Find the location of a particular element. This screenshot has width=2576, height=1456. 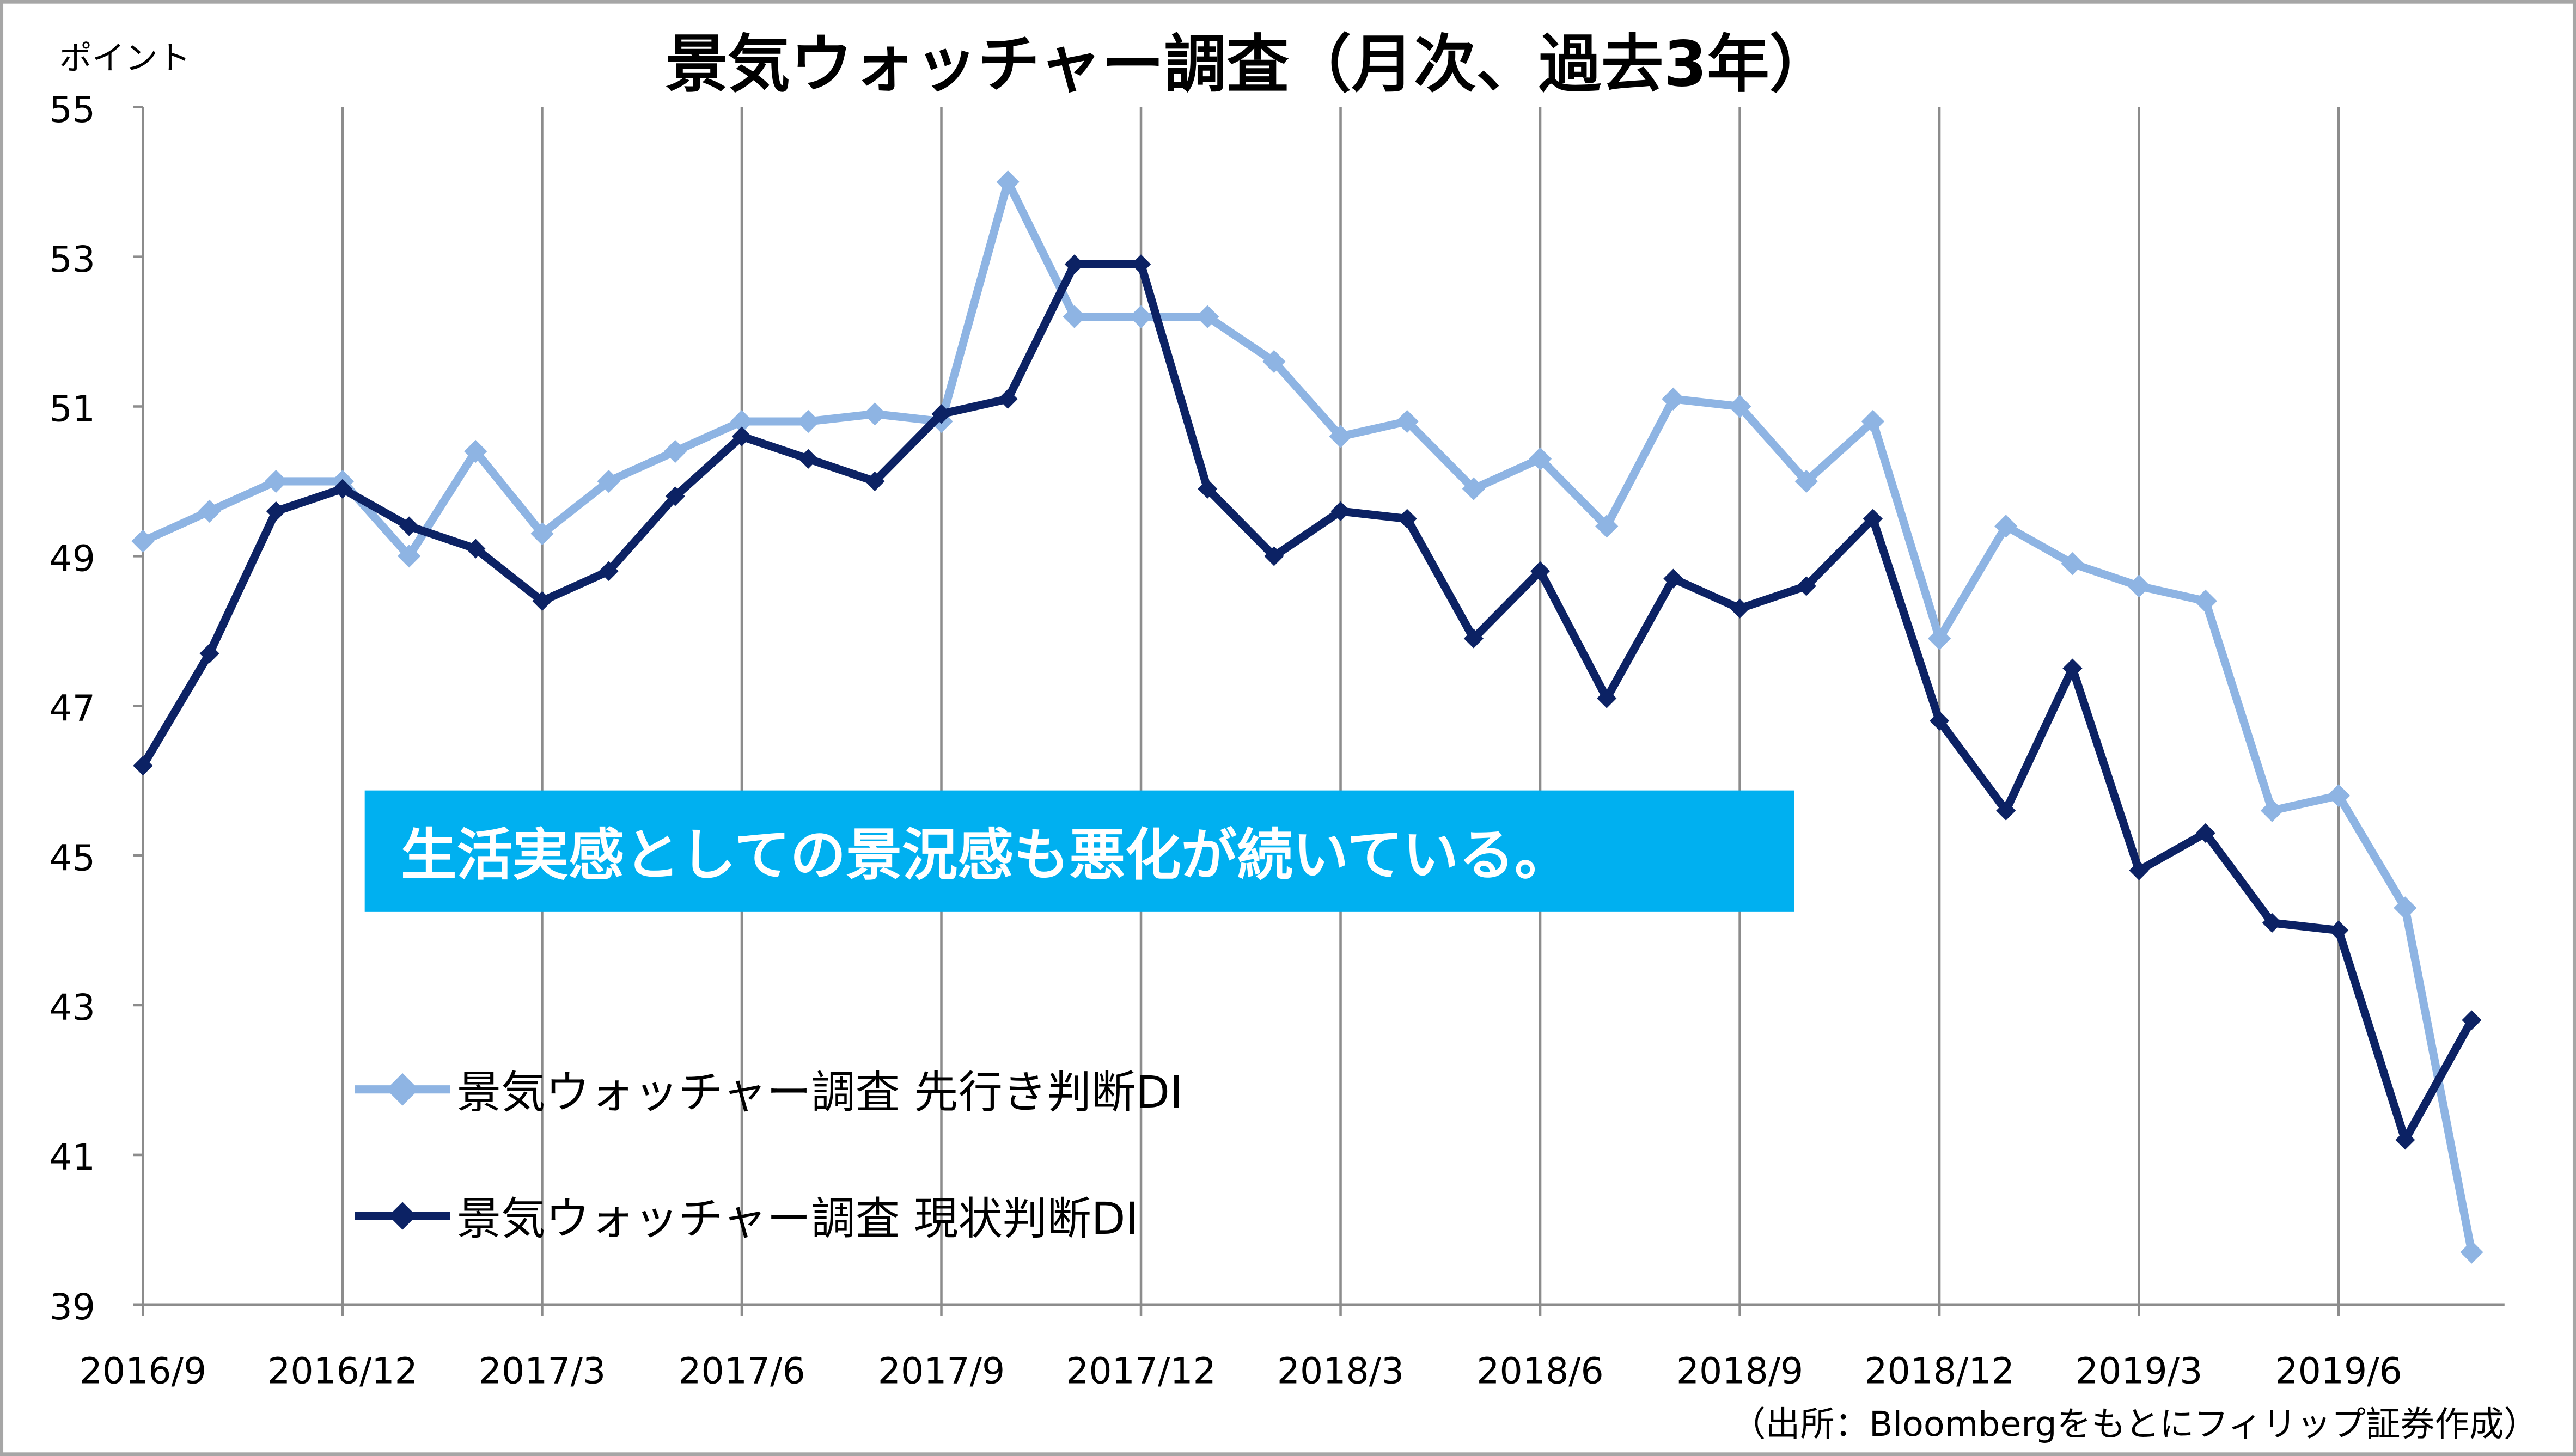

x-tick-label: 2017/9 is located at coordinates (941, 1371).